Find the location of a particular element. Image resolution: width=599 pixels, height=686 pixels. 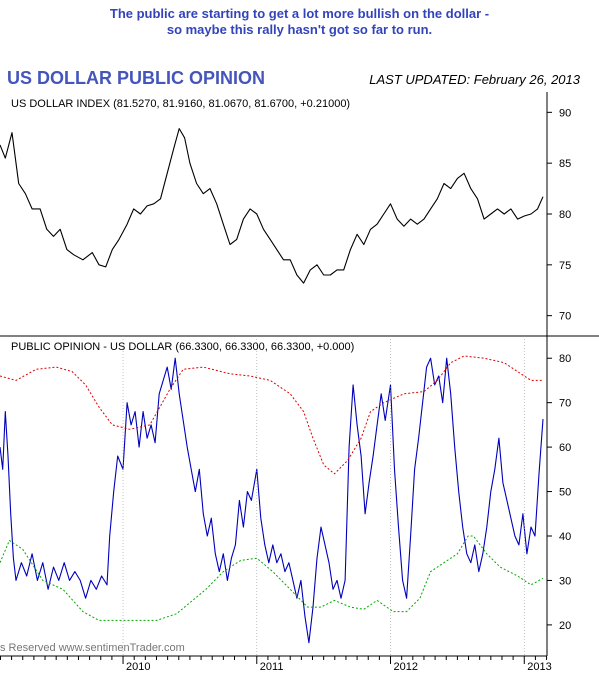

y-tick-label: 30 is located at coordinates (565, 581).